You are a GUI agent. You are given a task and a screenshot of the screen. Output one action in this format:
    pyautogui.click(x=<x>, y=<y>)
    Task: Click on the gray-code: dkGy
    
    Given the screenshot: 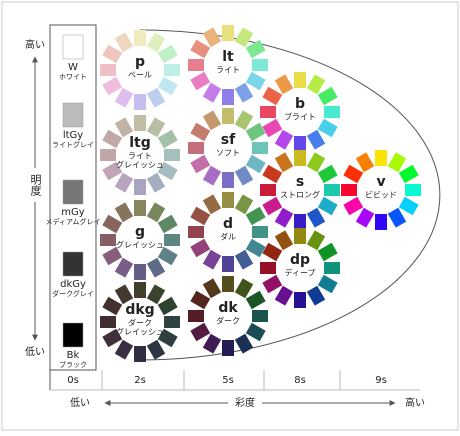 What is the action you would take?
    pyautogui.click(x=73, y=284)
    